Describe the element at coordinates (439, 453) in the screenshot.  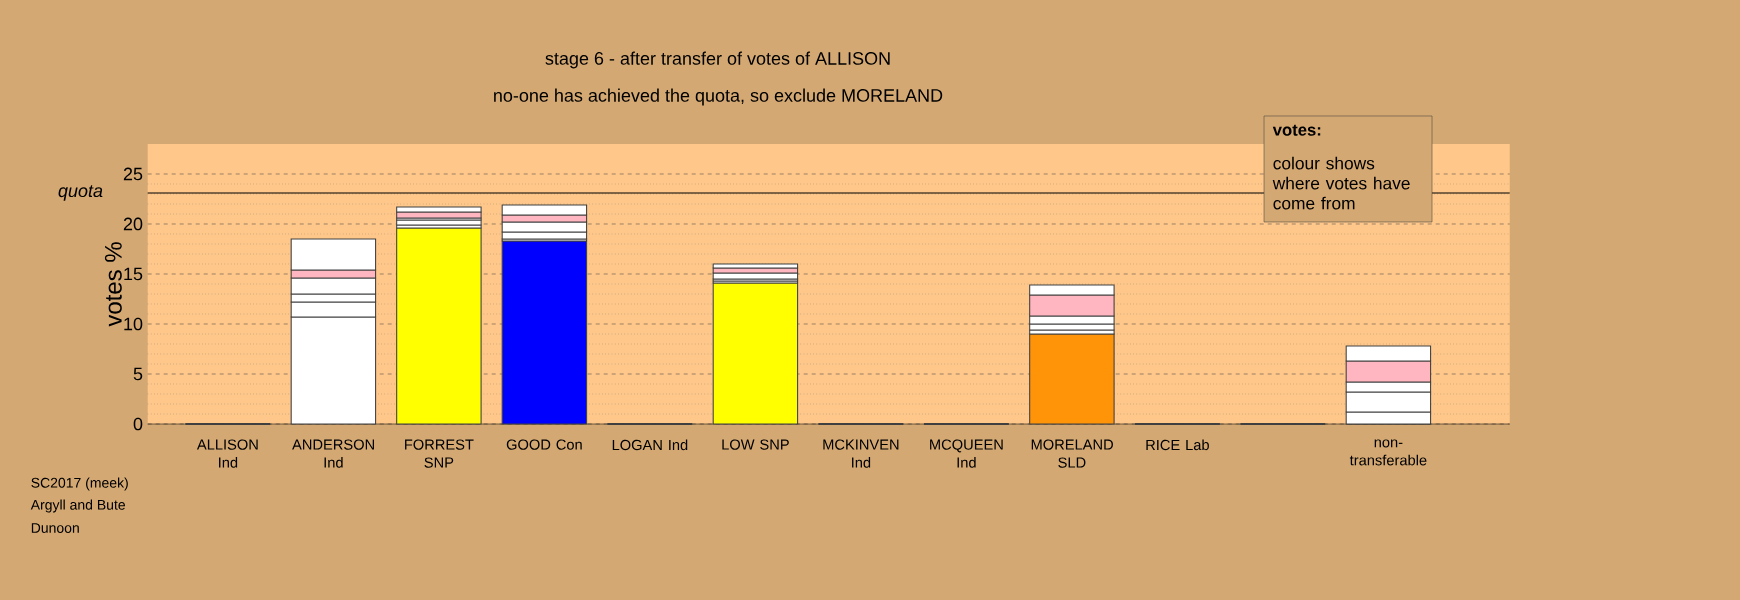
I see `x-tick-label: FORREST SNP` at that location.